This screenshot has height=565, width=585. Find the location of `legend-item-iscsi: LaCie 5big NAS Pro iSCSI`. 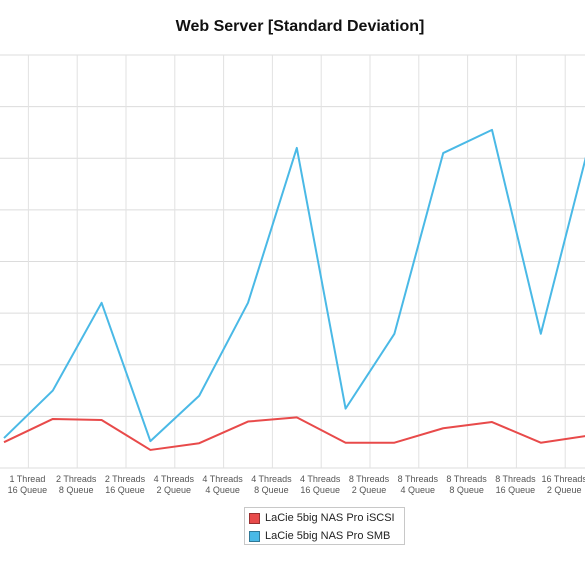

legend-item-iscsi: LaCie 5big NAS Pro iSCSI is located at coordinates (322, 518).